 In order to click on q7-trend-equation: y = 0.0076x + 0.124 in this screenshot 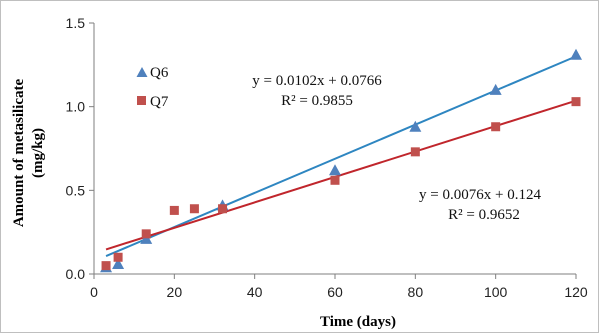, I will do `click(480, 195)`.